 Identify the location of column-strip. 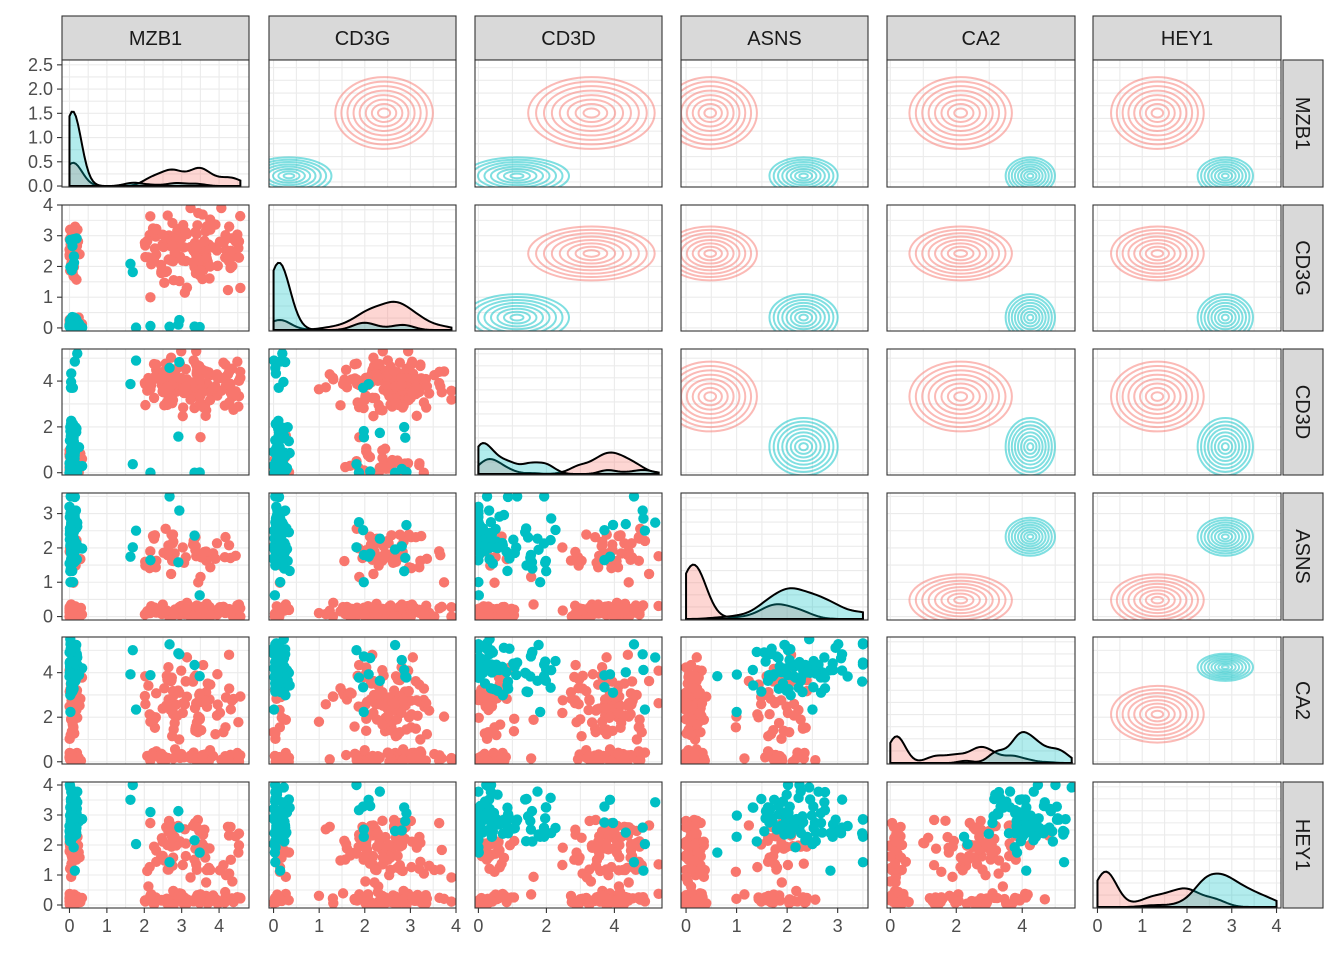
(155, 38).